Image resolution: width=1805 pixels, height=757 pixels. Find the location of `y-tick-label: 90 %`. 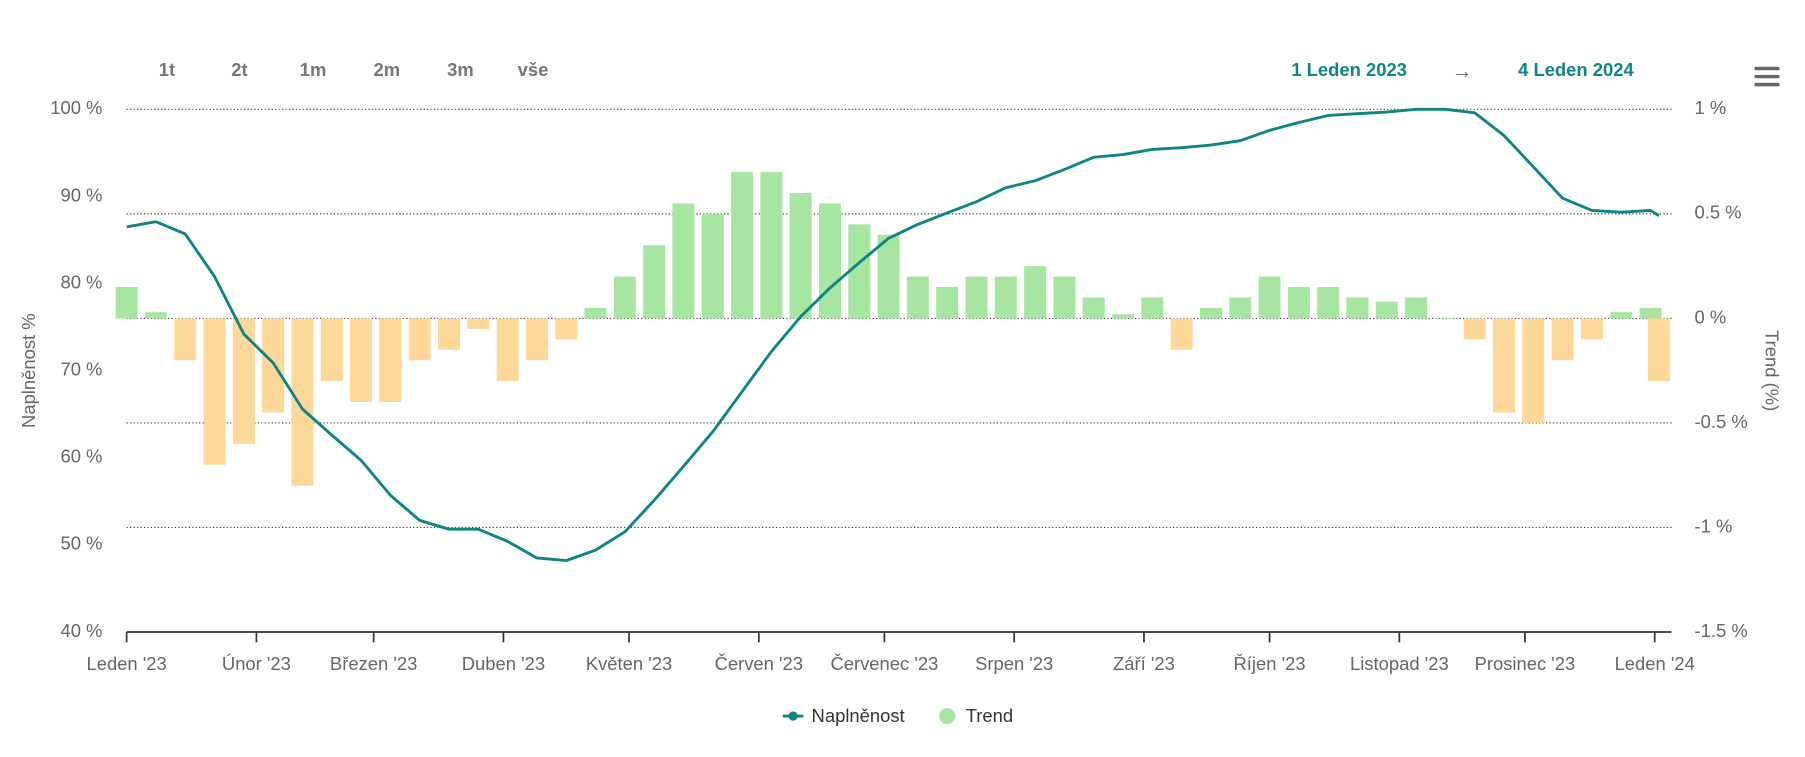

y-tick-label: 90 % is located at coordinates (81, 194).